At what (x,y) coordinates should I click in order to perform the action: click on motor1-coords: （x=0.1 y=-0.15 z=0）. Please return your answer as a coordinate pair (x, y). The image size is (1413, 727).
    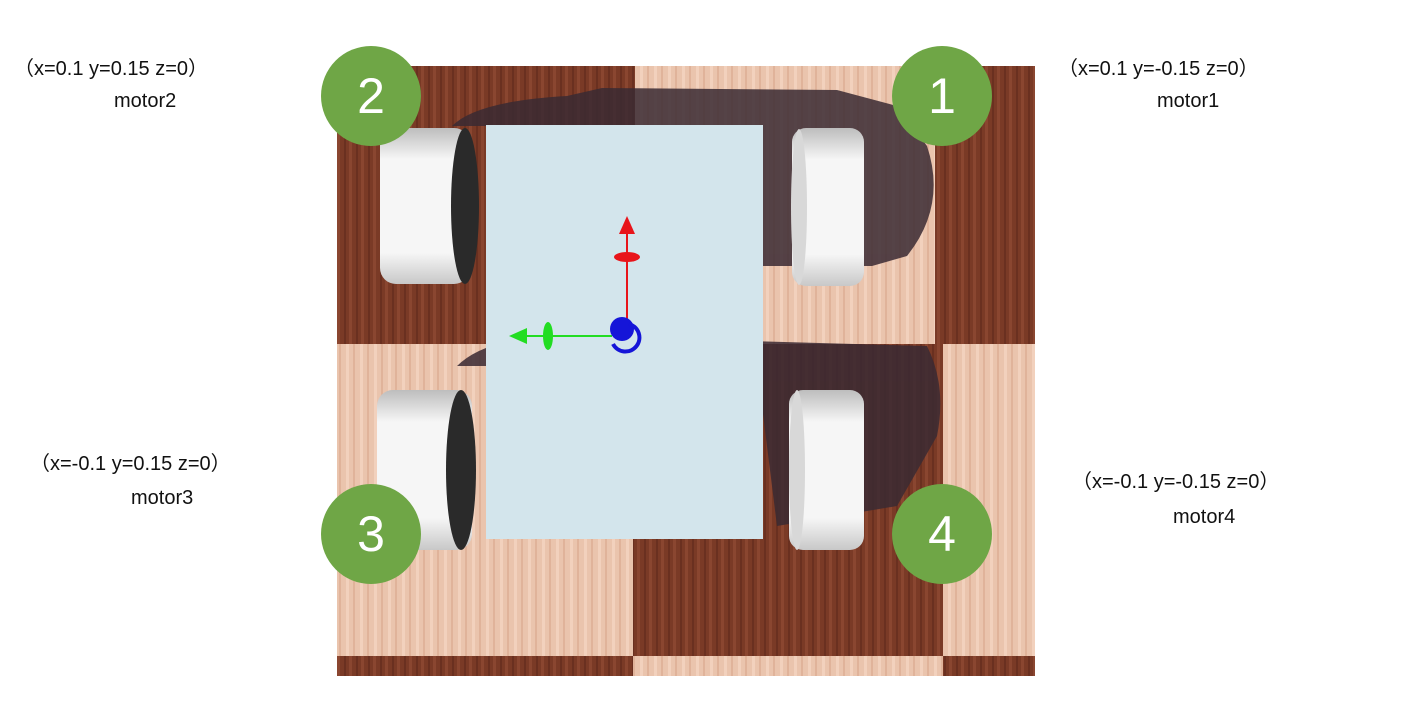
    Looking at the image, I should click on (1158, 69).